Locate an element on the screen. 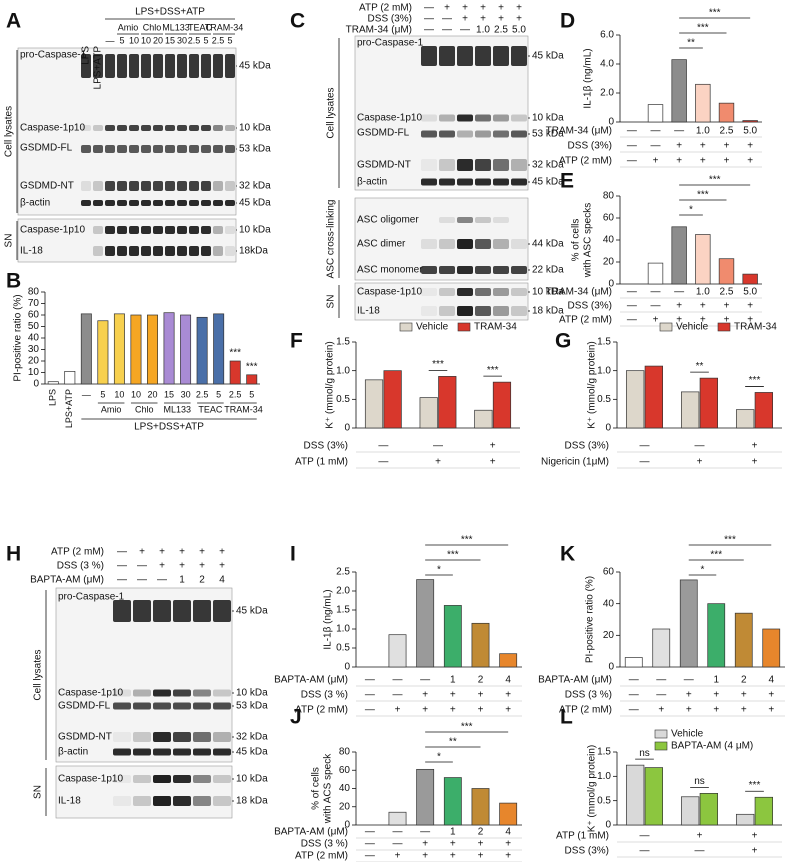 The image size is (798, 862). section-label: Cell lysates is located at coordinates (331, 112).